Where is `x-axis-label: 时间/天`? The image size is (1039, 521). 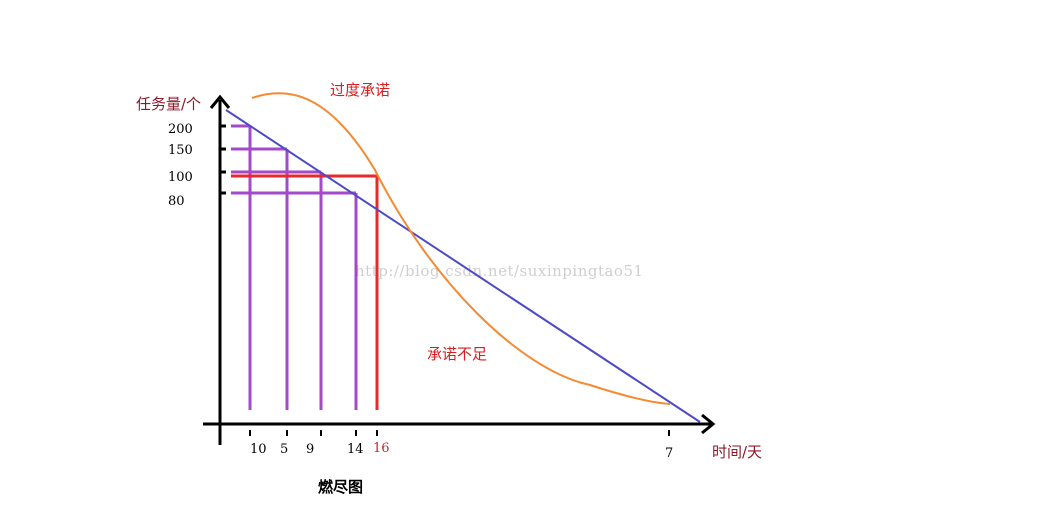 x-axis-label: 时间/天 is located at coordinates (737, 452).